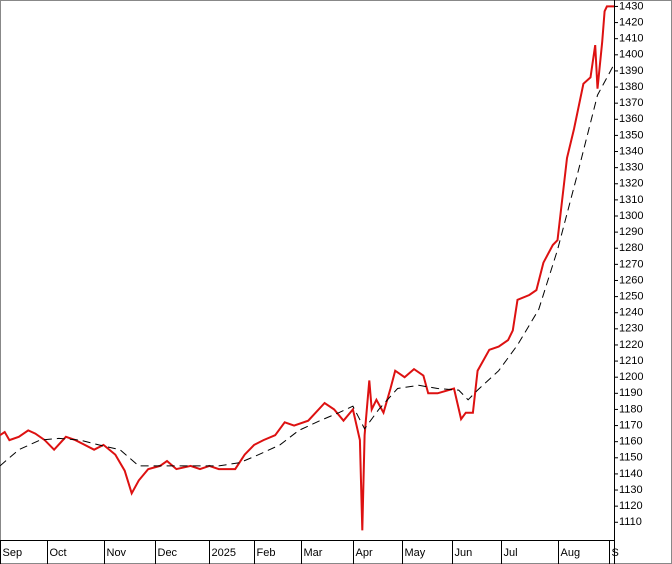  Describe the element at coordinates (631, 232) in the screenshot. I see `y-tick-label: 1290` at that location.